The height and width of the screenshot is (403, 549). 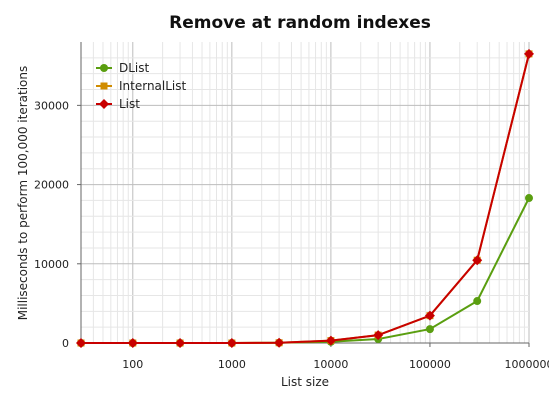 I want to click on x-tick-label: 1000, so click(x=232, y=364).